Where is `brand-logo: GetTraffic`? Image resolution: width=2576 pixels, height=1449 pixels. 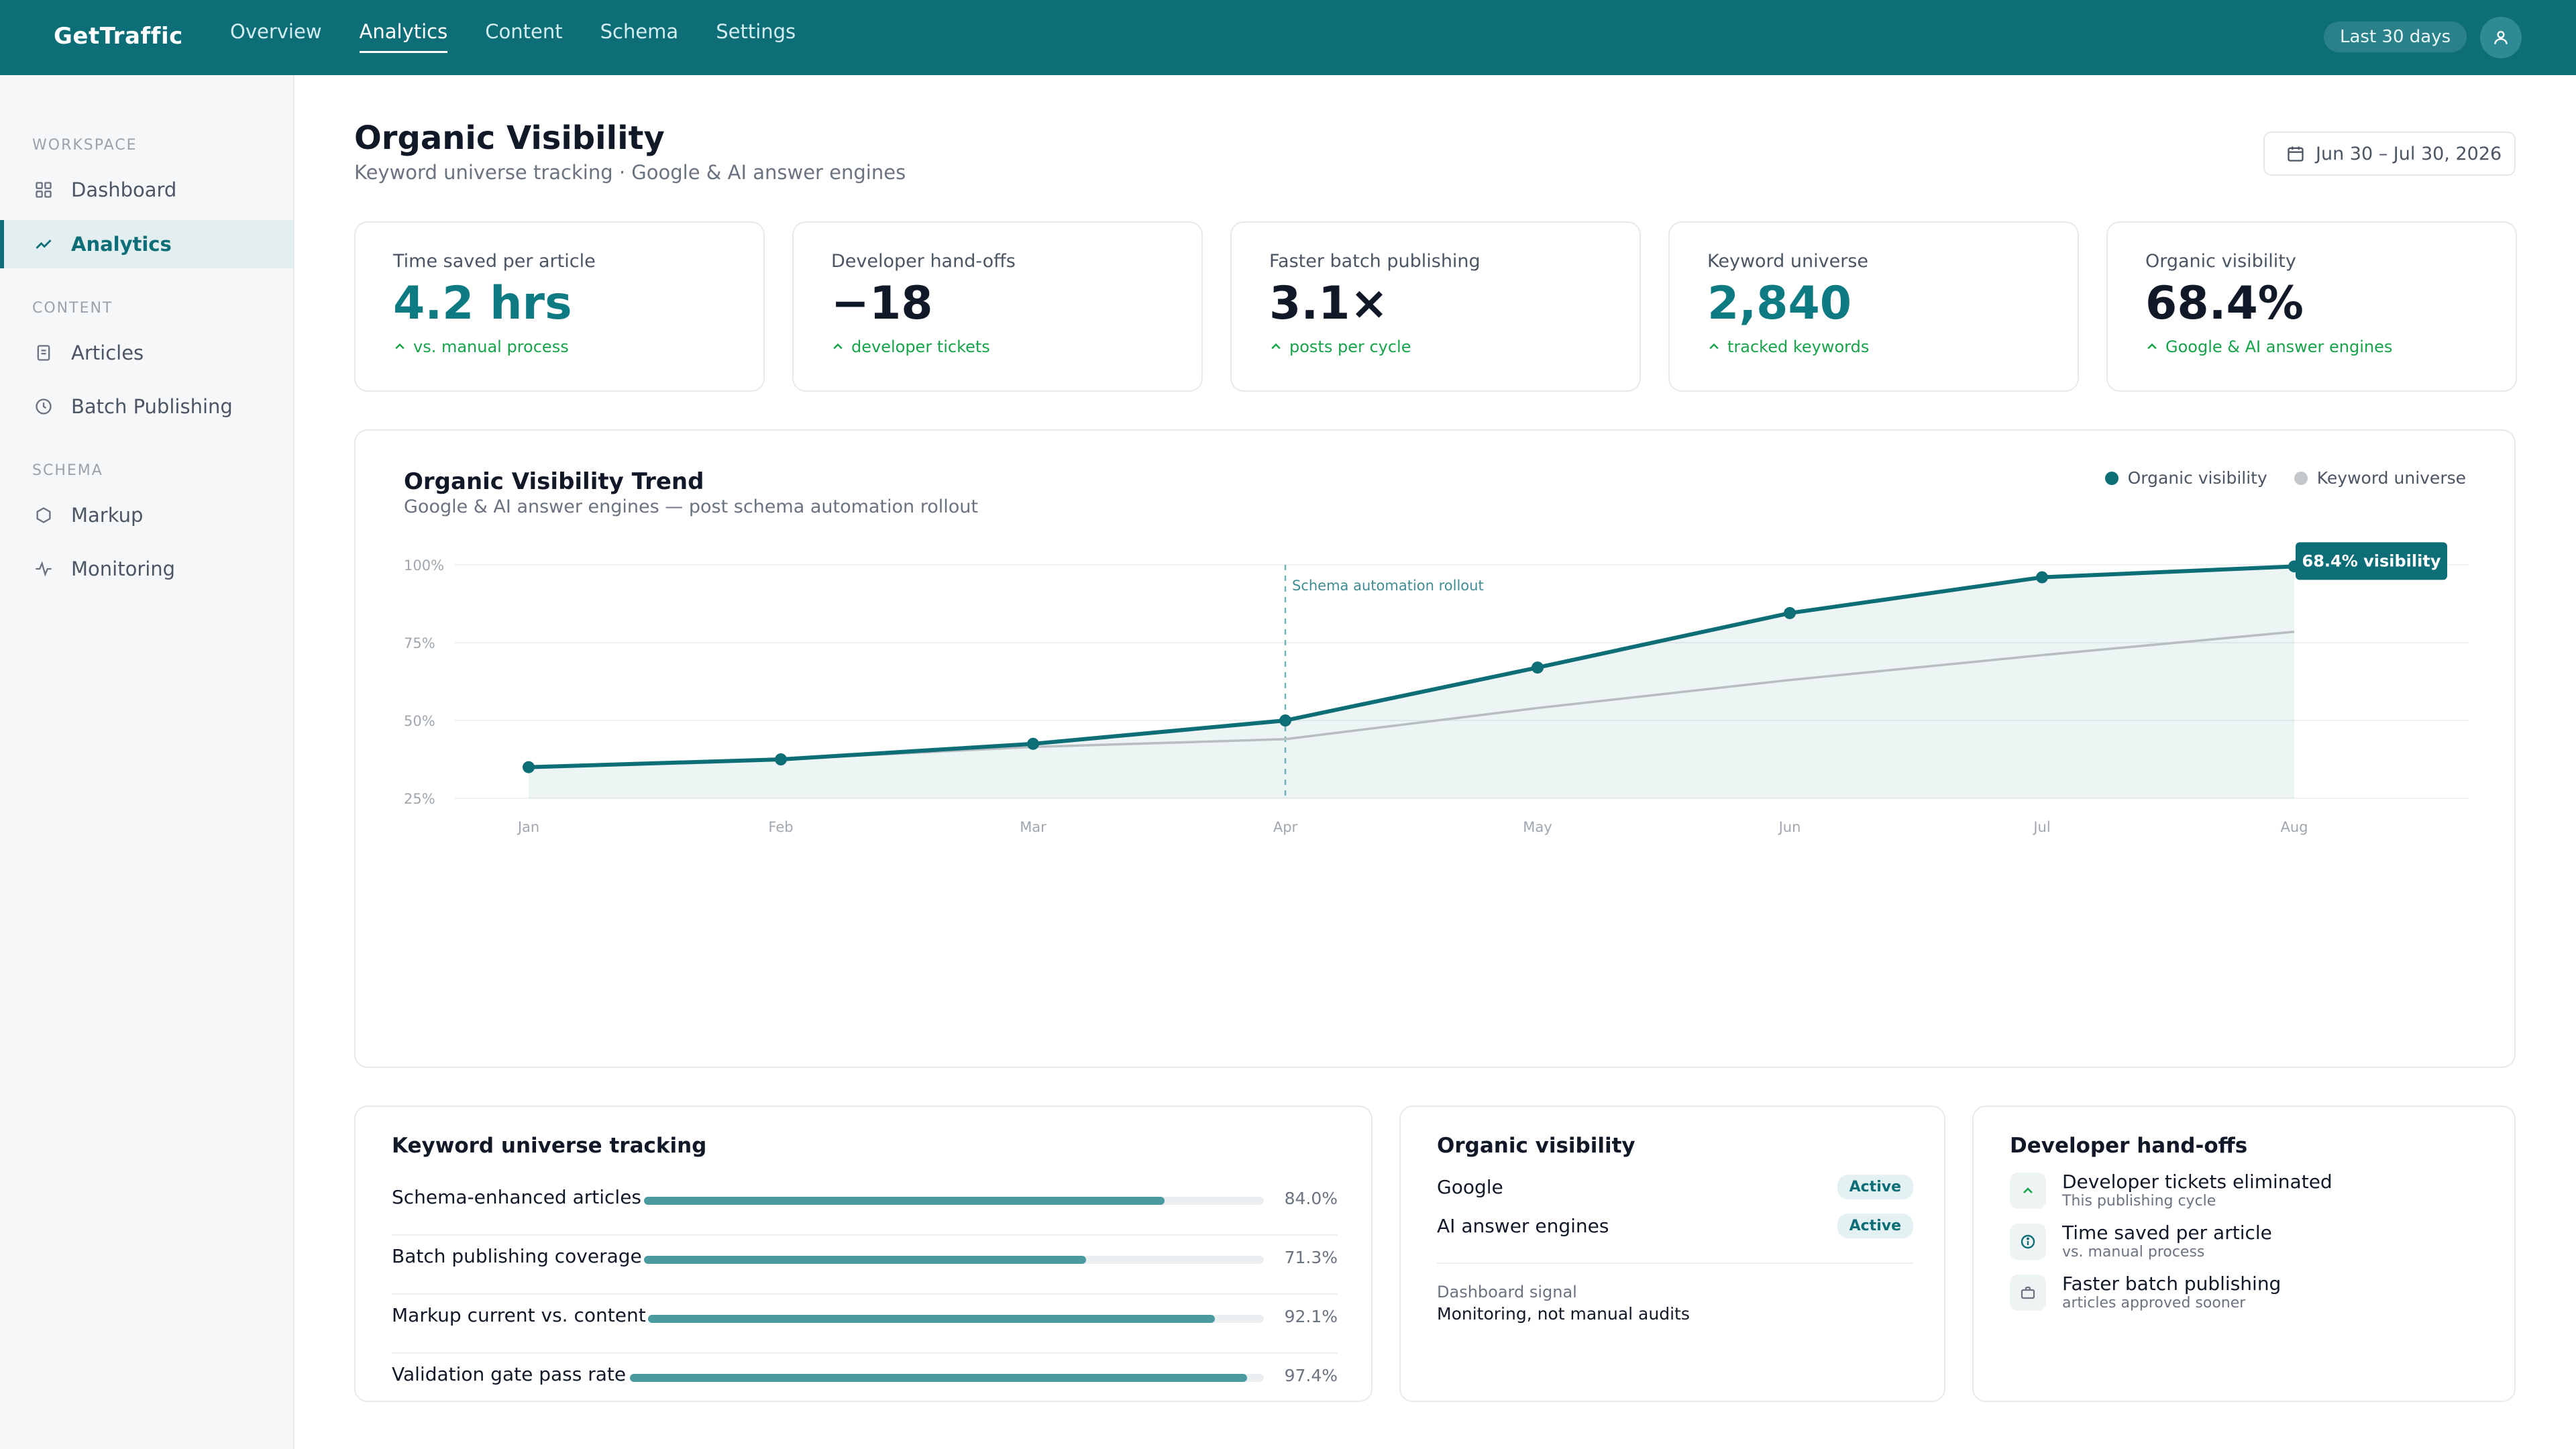
brand-logo: GetTraffic is located at coordinates (118, 36).